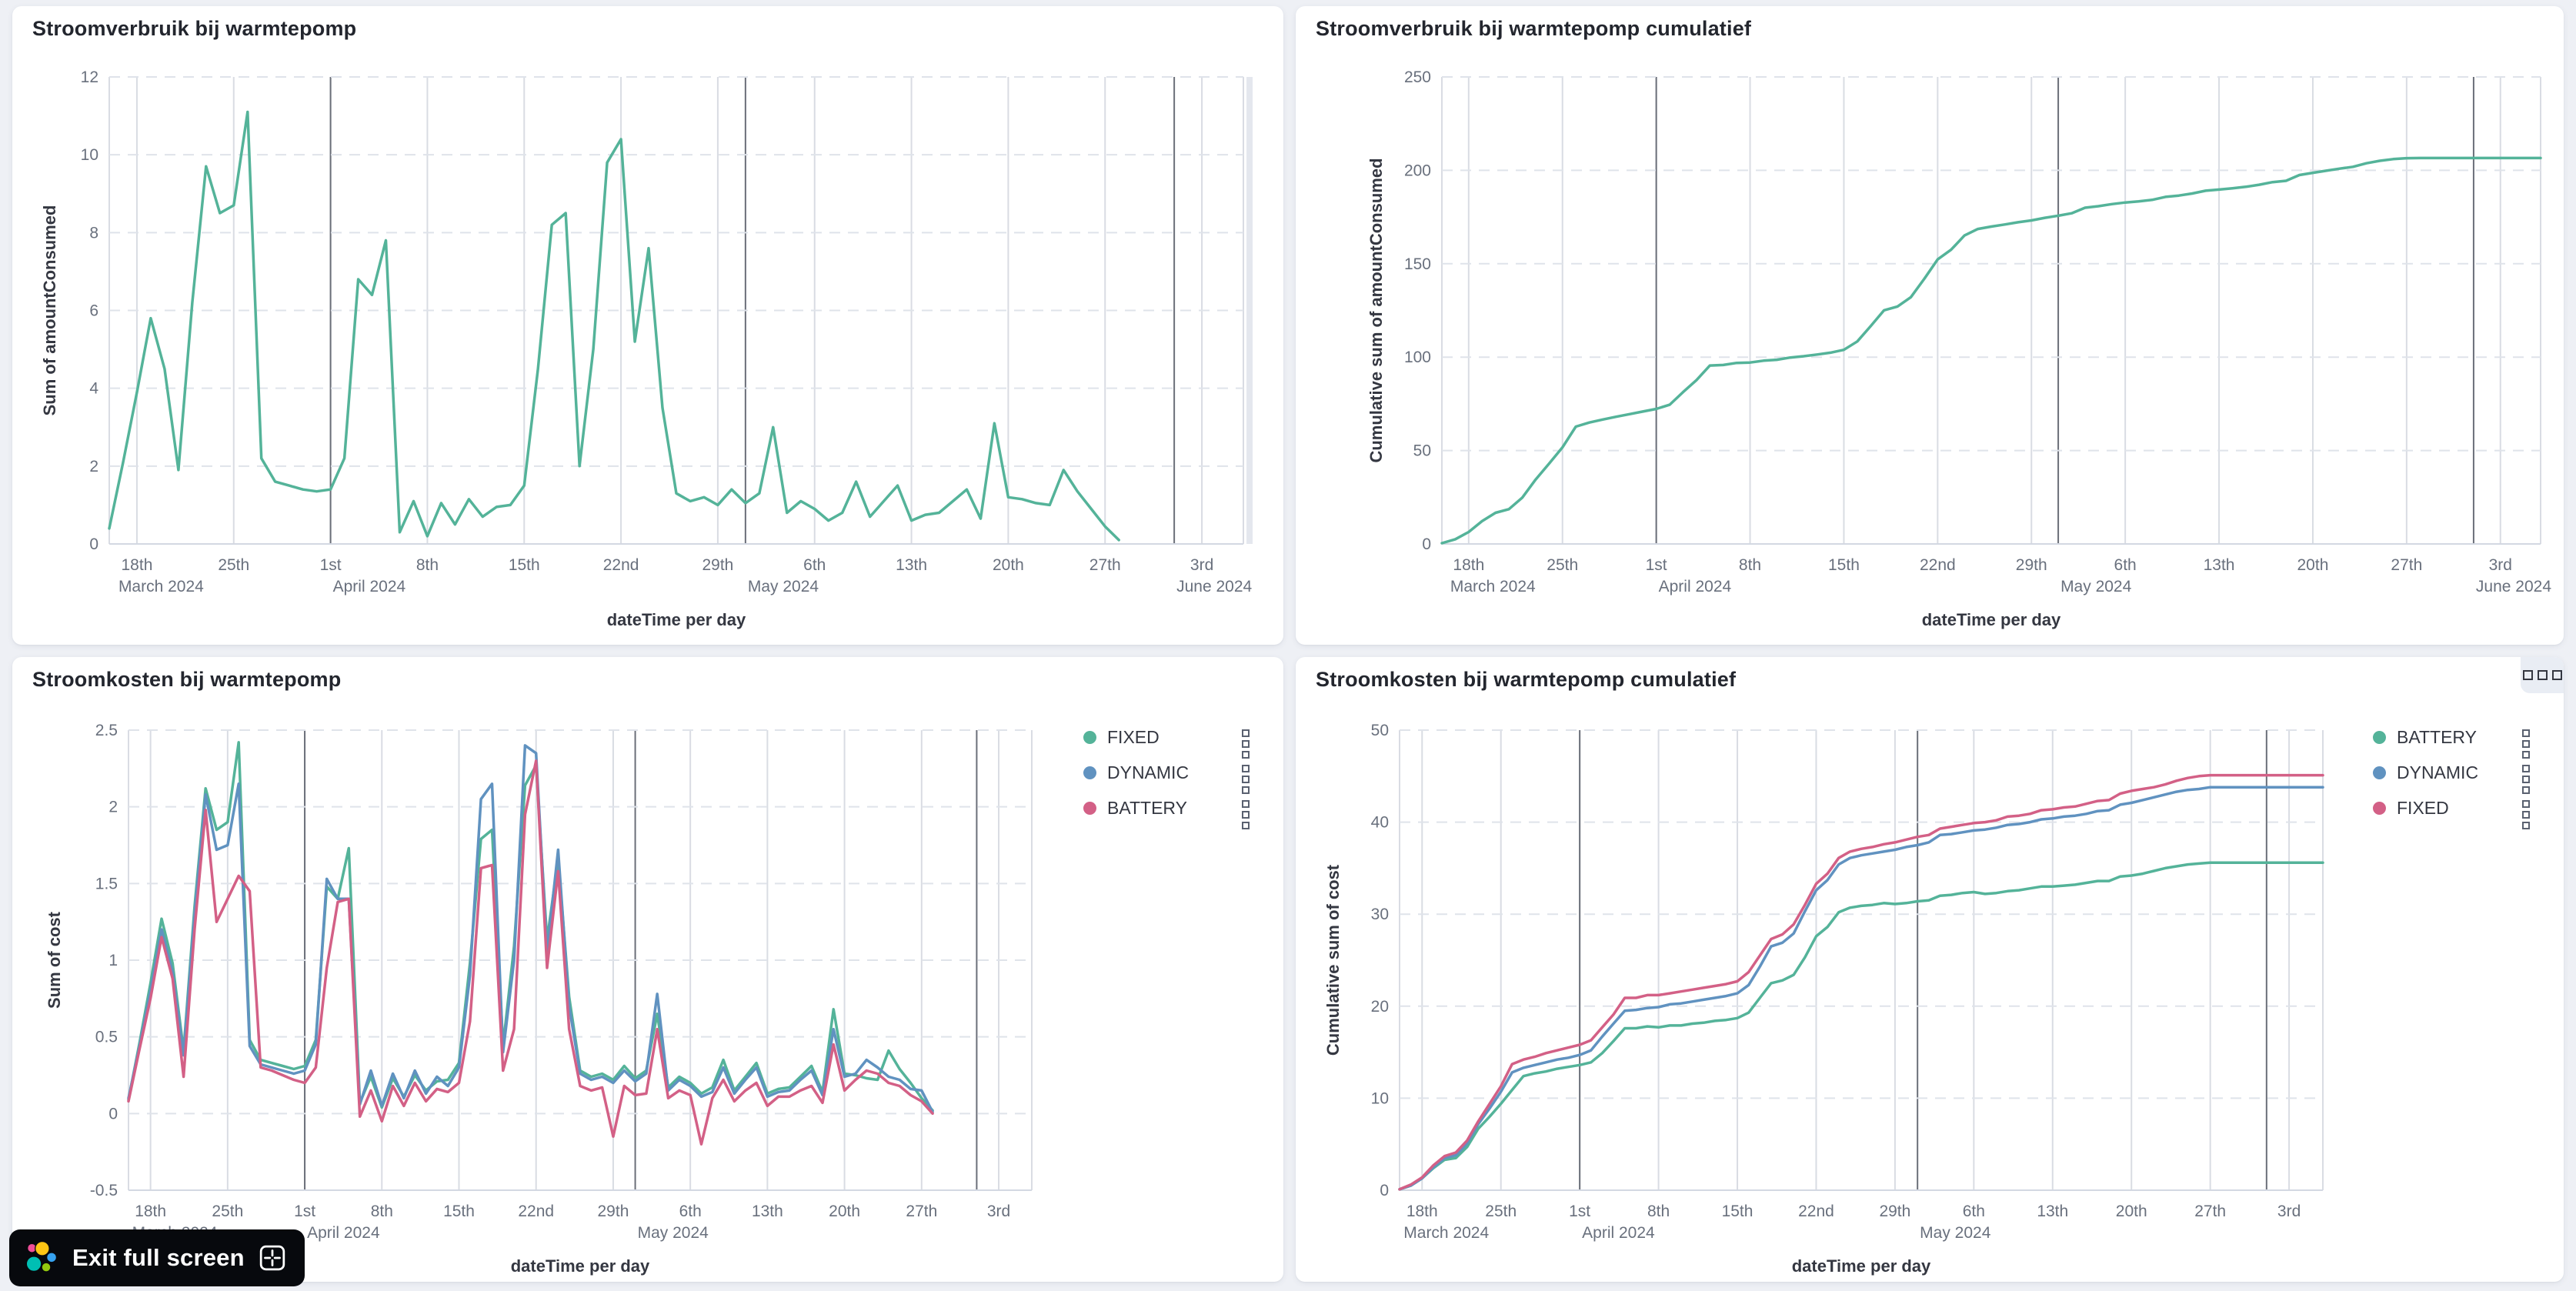 The height and width of the screenshot is (1291, 2576). I want to click on series-line-dynamic, so click(530, 929).